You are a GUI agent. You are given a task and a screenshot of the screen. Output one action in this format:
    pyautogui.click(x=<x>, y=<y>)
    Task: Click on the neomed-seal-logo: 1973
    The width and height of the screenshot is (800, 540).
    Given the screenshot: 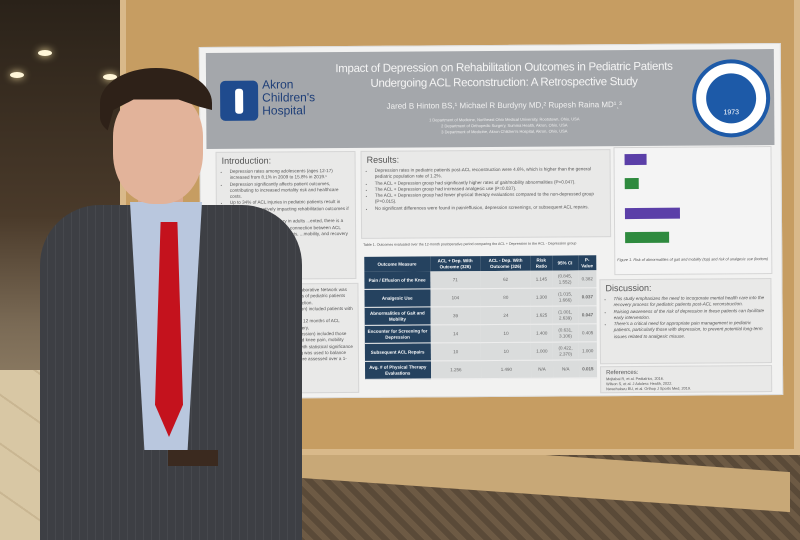 What is the action you would take?
    pyautogui.click(x=731, y=98)
    